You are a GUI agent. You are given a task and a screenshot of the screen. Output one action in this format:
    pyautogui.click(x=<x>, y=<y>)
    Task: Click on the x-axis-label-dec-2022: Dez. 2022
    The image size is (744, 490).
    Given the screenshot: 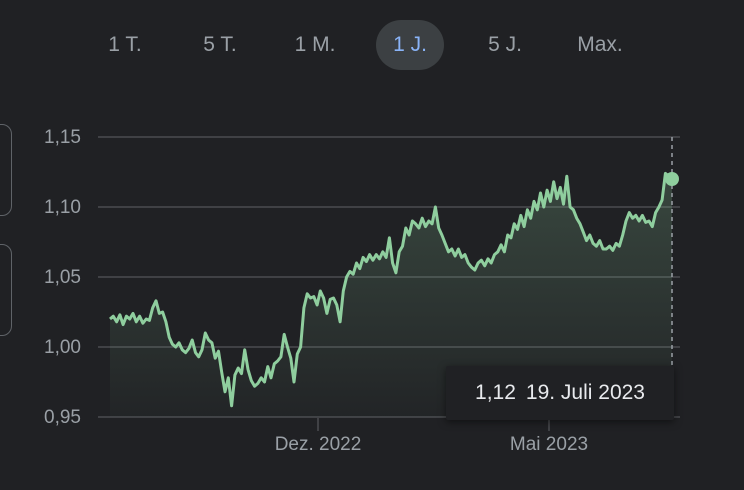 What is the action you would take?
    pyautogui.click(x=318, y=444)
    